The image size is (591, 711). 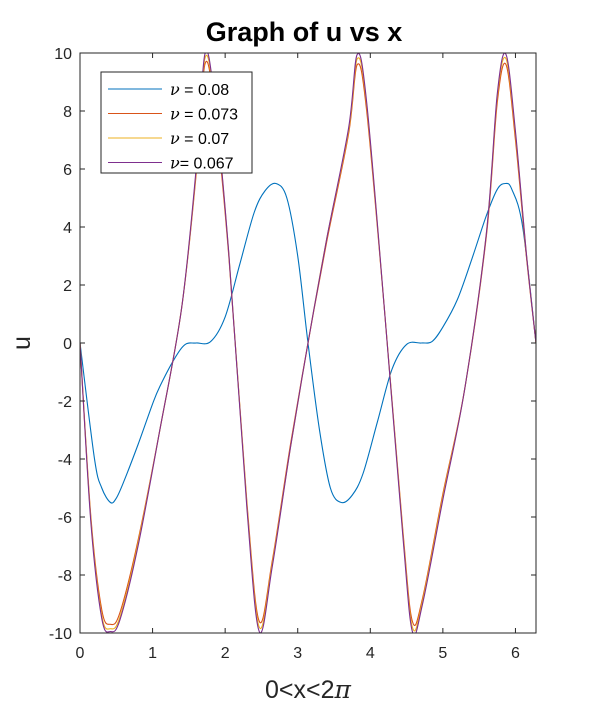 What do you see at coordinates (67, 170) in the screenshot?
I see `y-tick-label: 6` at bounding box center [67, 170].